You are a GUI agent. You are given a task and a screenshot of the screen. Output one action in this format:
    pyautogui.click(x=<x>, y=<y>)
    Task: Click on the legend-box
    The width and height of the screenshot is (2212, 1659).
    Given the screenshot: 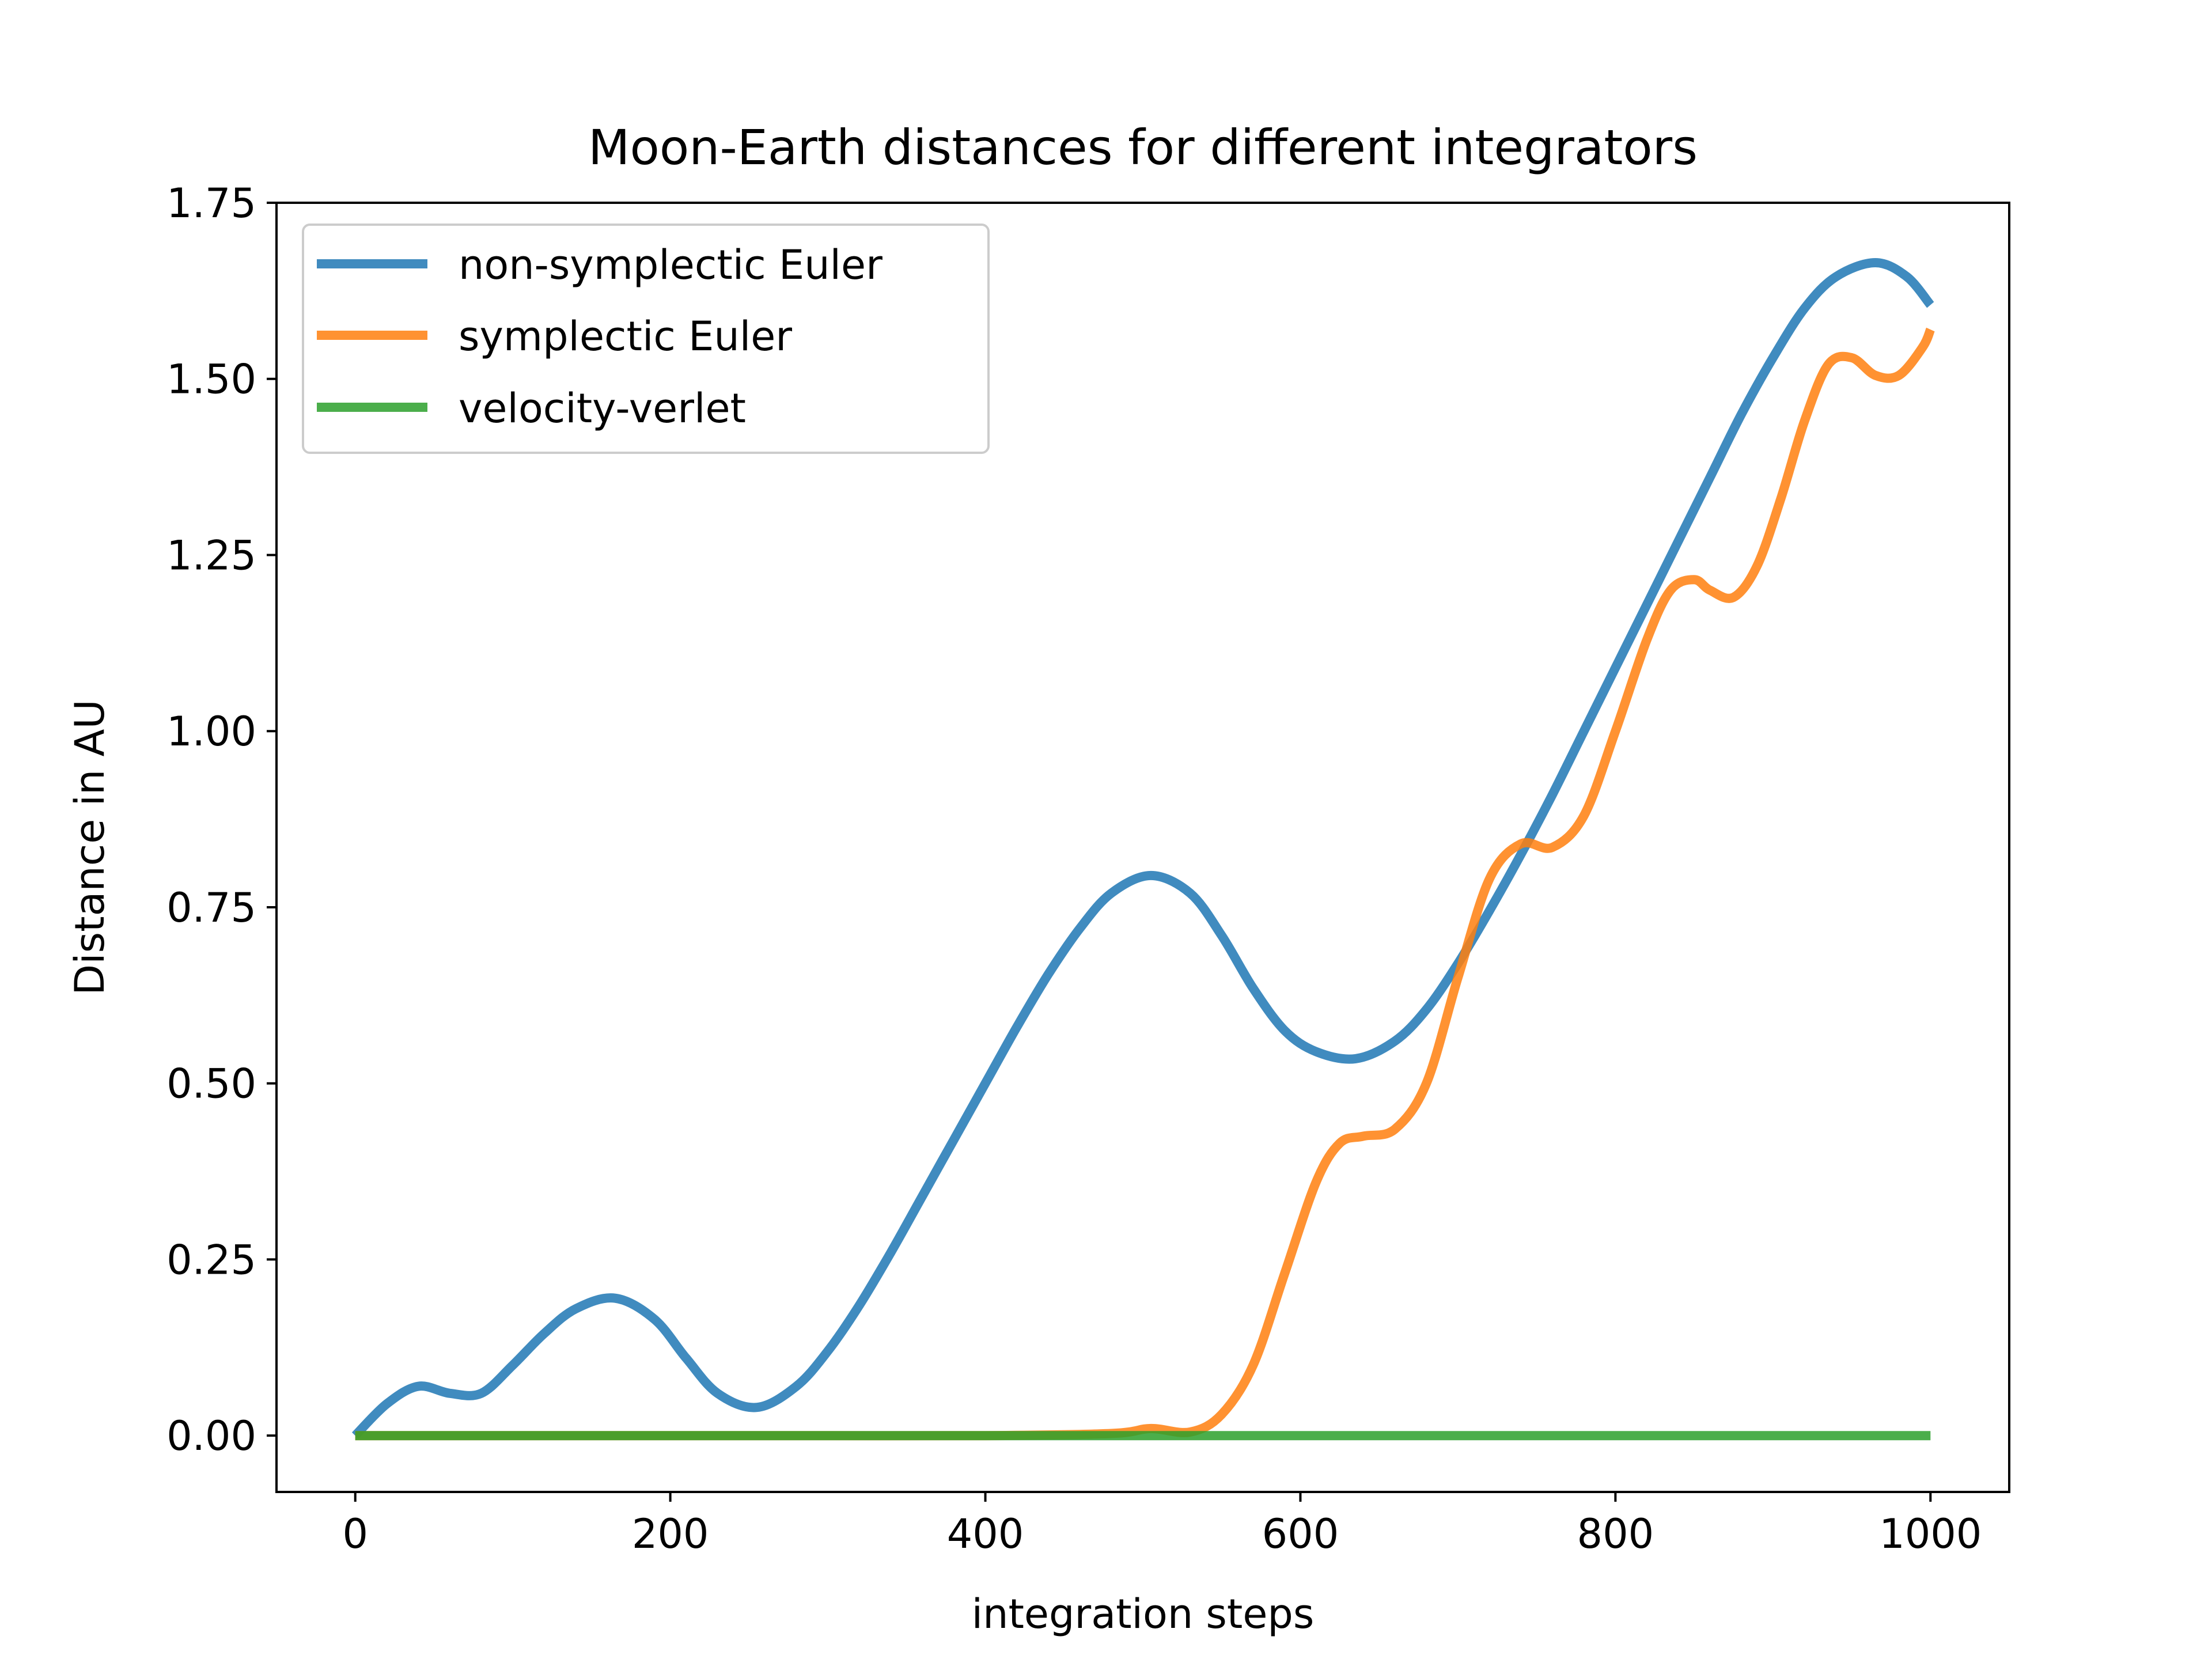 What is the action you would take?
    pyautogui.click(x=646, y=339)
    